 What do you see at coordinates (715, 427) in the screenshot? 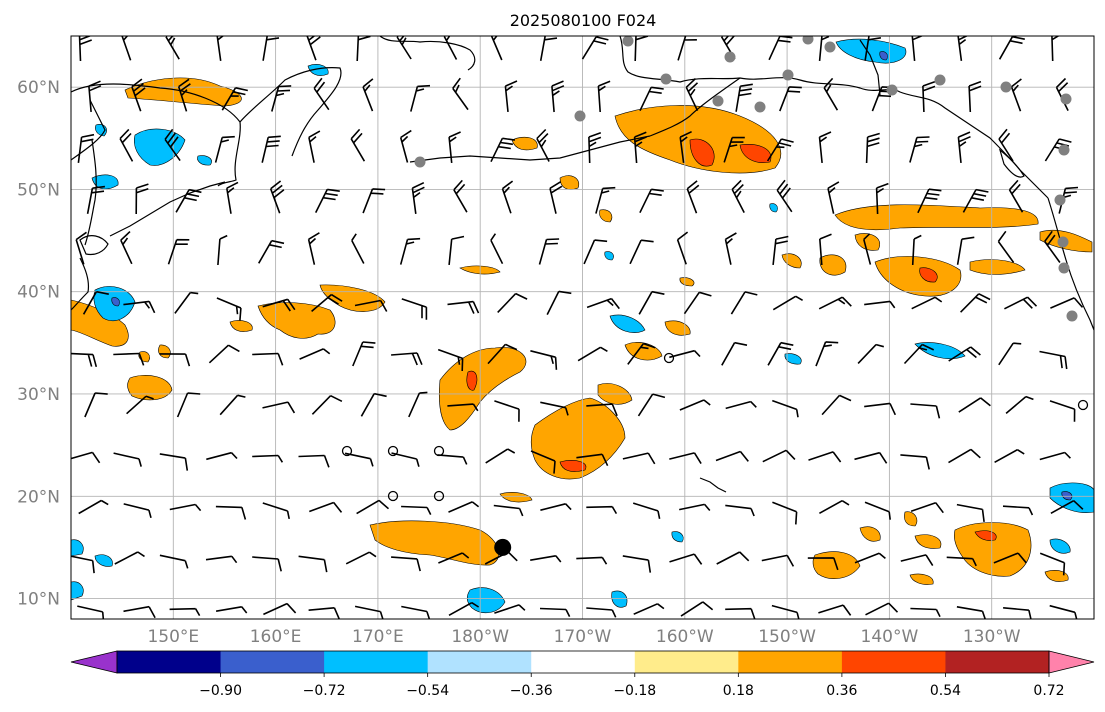
I see `calm-wind-circles` at bounding box center [715, 427].